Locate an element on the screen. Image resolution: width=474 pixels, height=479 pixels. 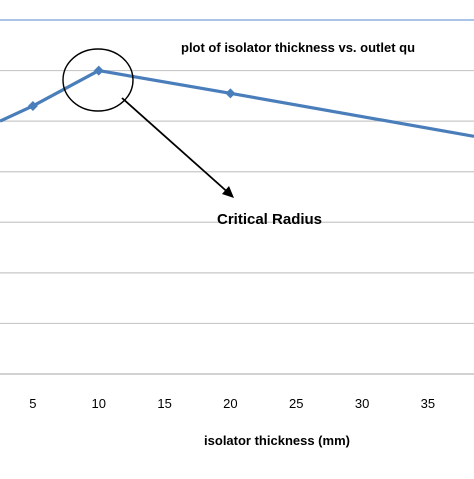
x-tick-labels: 5 10 15 20 25 30 35 is located at coordinates (232, 403).